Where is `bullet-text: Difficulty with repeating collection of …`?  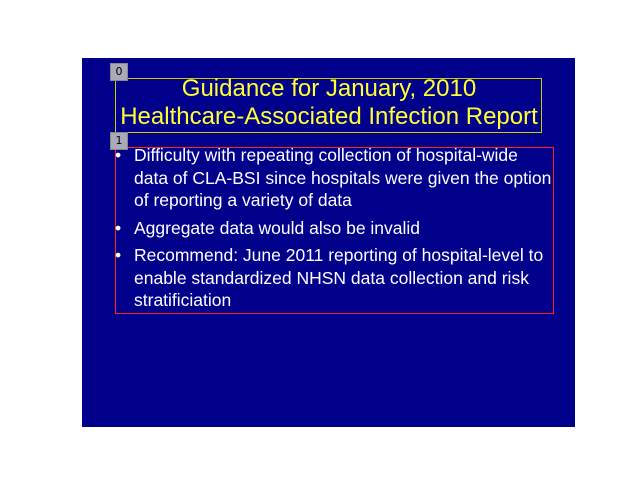 bullet-text: Difficulty with repeating collection of … is located at coordinates (343, 177).